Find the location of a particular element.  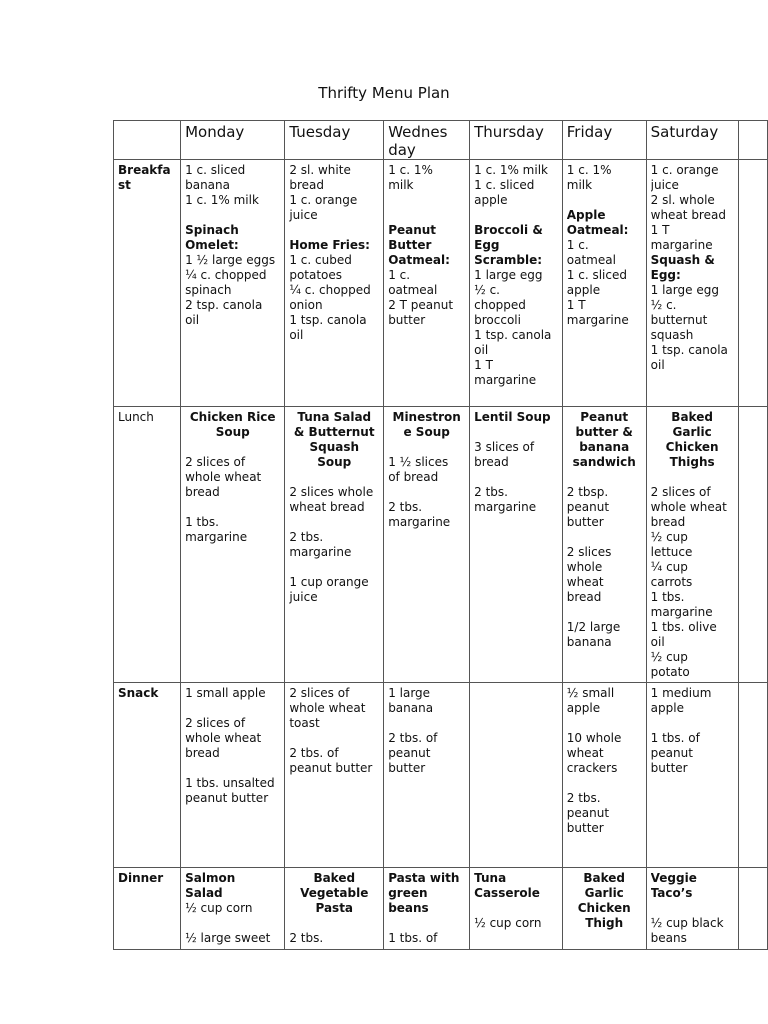

ingredient-line: beans is located at coordinates (668, 938).